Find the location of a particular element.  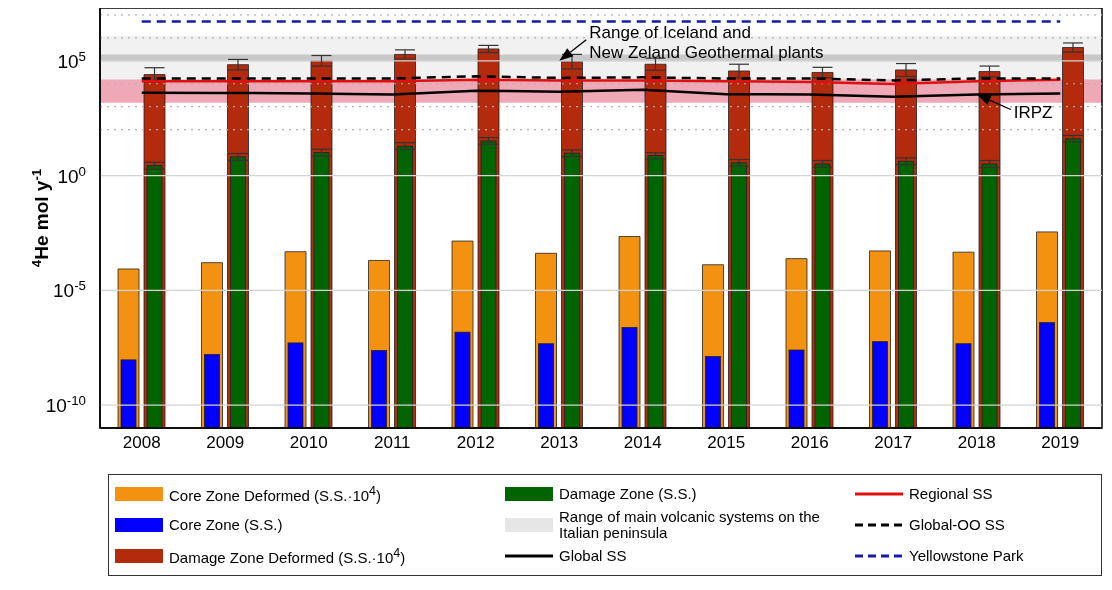

annotation: Range of Iceland and New Zeland Geothermal plants is located at coordinates (706, 42).